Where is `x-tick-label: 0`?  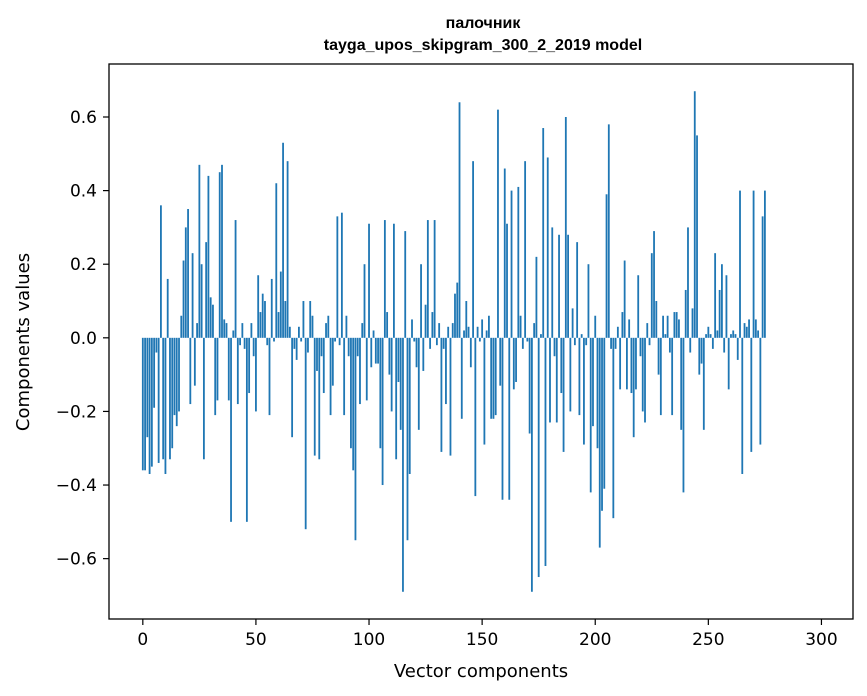 x-tick-label: 0 is located at coordinates (142, 640).